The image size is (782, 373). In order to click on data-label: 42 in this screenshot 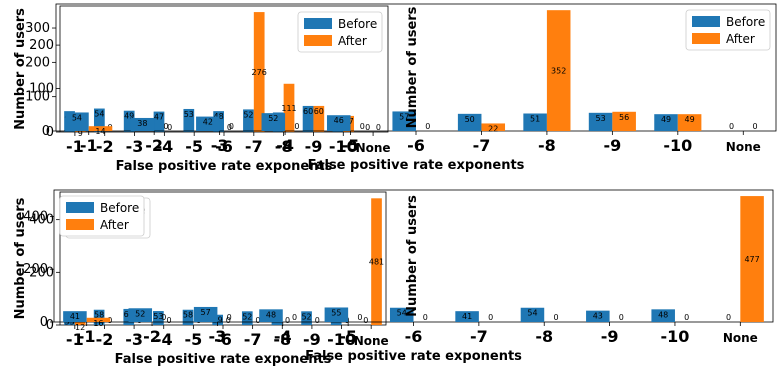, I will do `click(208, 122)`.